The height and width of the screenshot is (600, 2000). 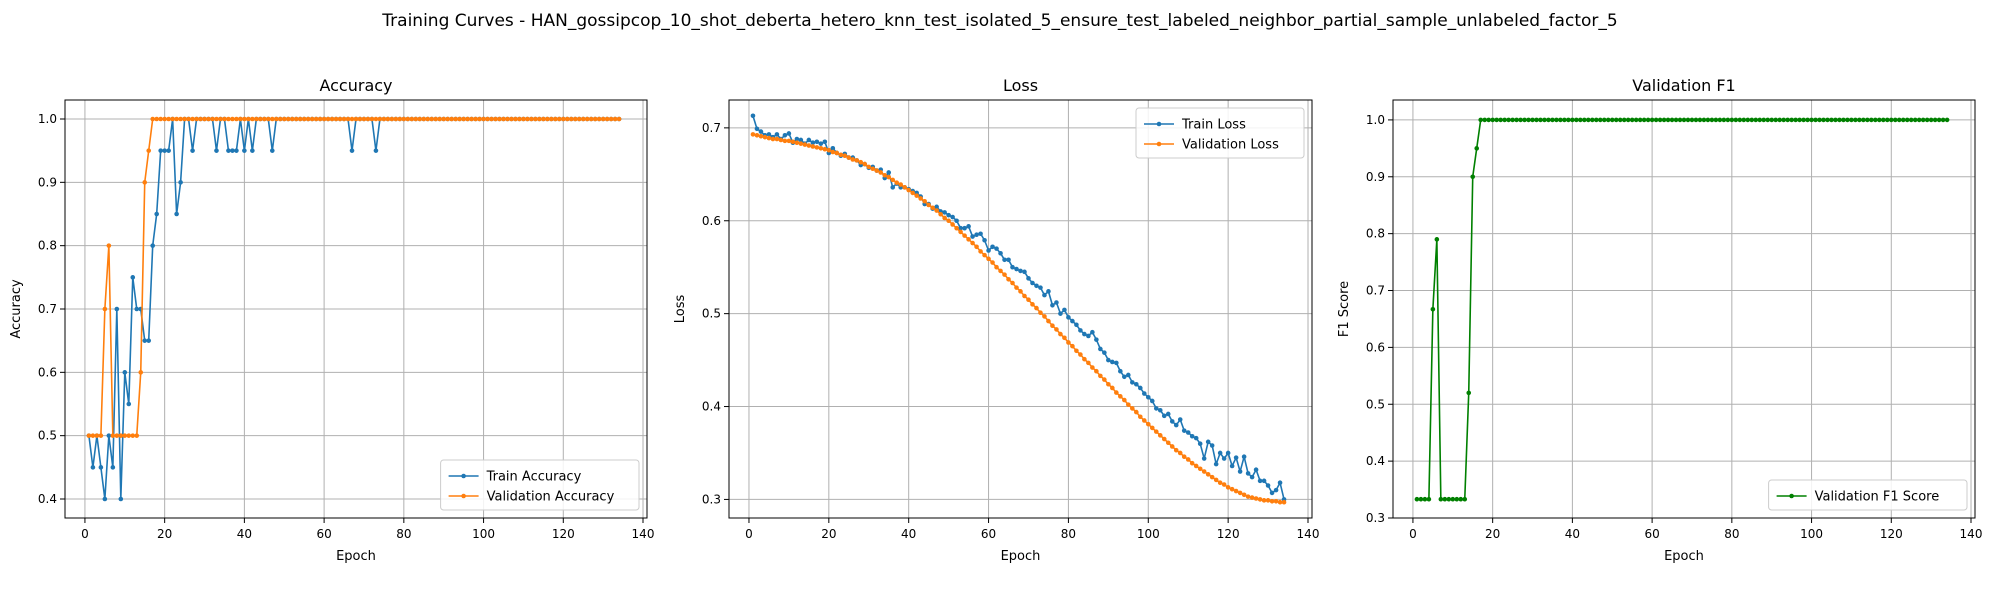 I want to click on y-axis-label: Loss, so click(x=680, y=309).